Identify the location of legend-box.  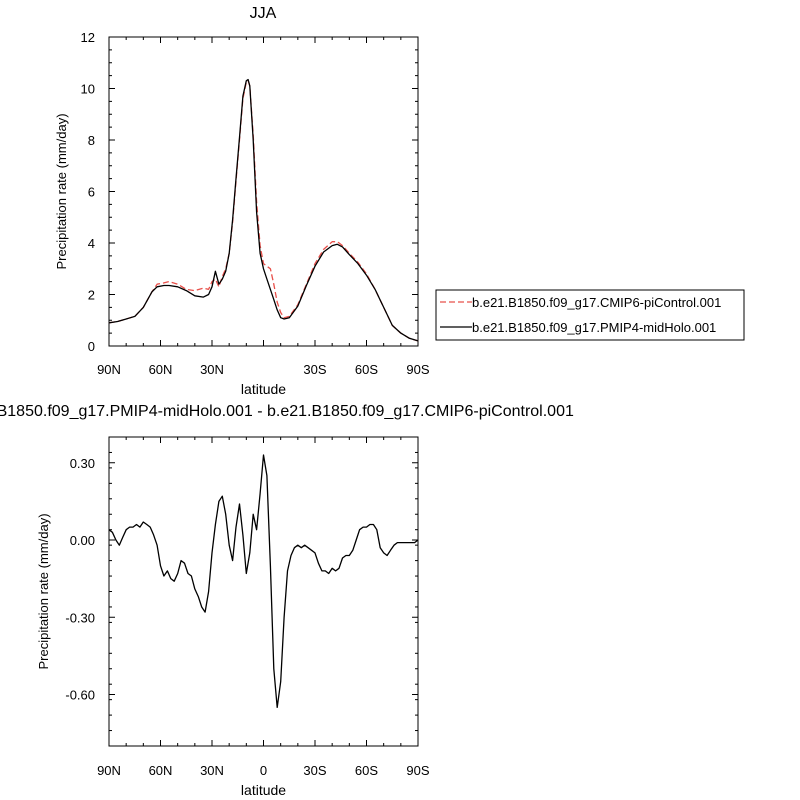
(590, 315).